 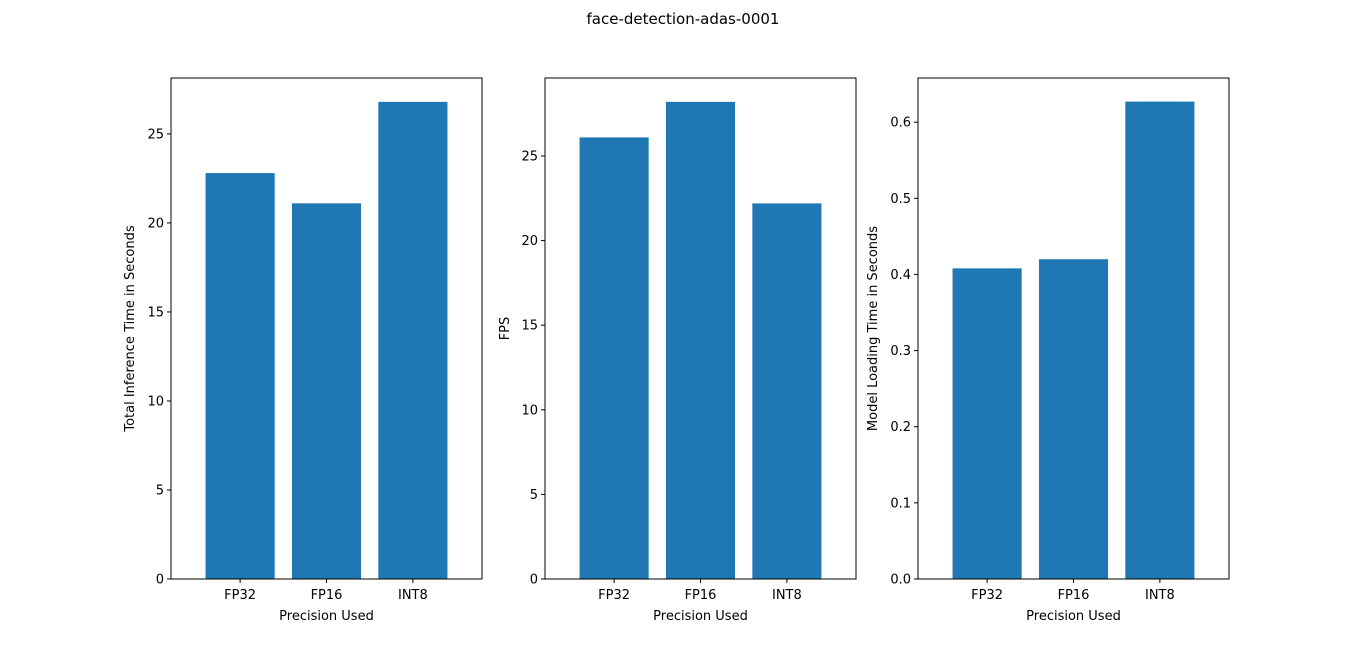 I want to click on y-axis-label: FPS, so click(x=505, y=329).